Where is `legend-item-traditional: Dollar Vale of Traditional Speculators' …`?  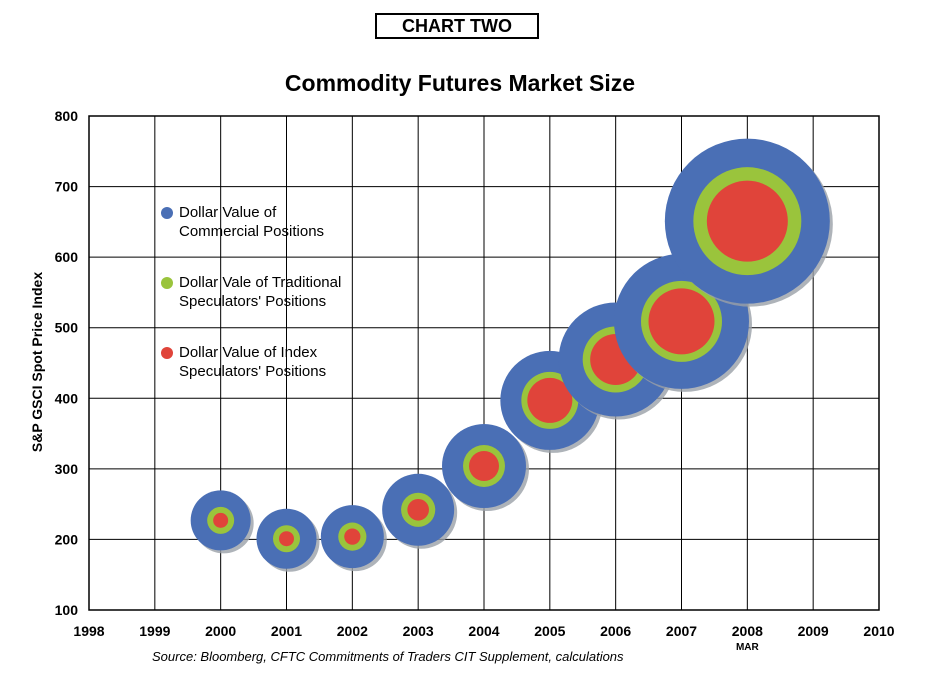 legend-item-traditional: Dollar Vale of Traditional Speculators' … is located at coordinates (250, 292).